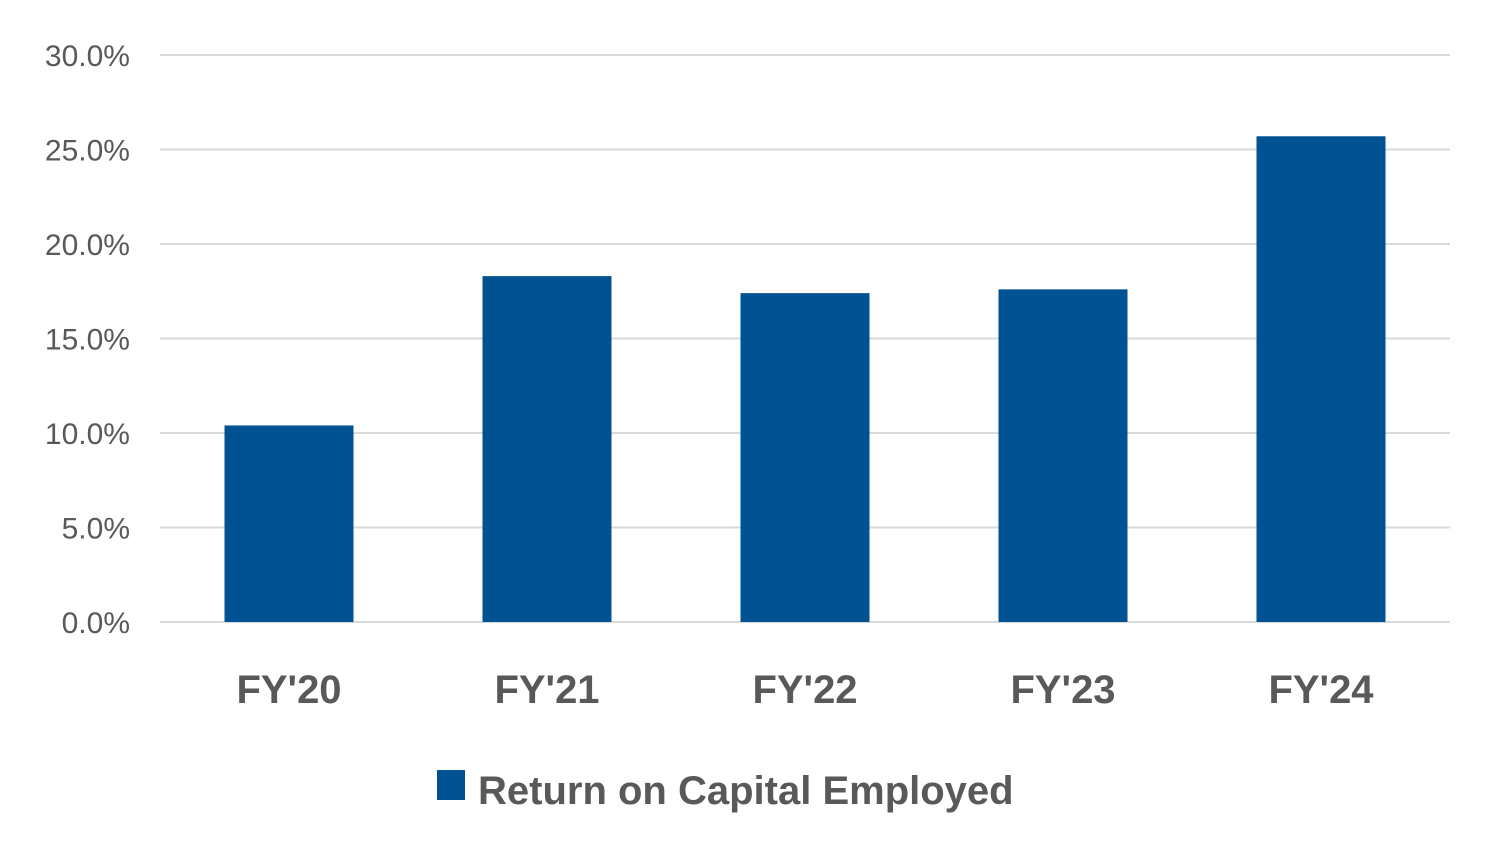  Describe the element at coordinates (96, 623) in the screenshot. I see `y-tick-label: 0.0%` at that location.